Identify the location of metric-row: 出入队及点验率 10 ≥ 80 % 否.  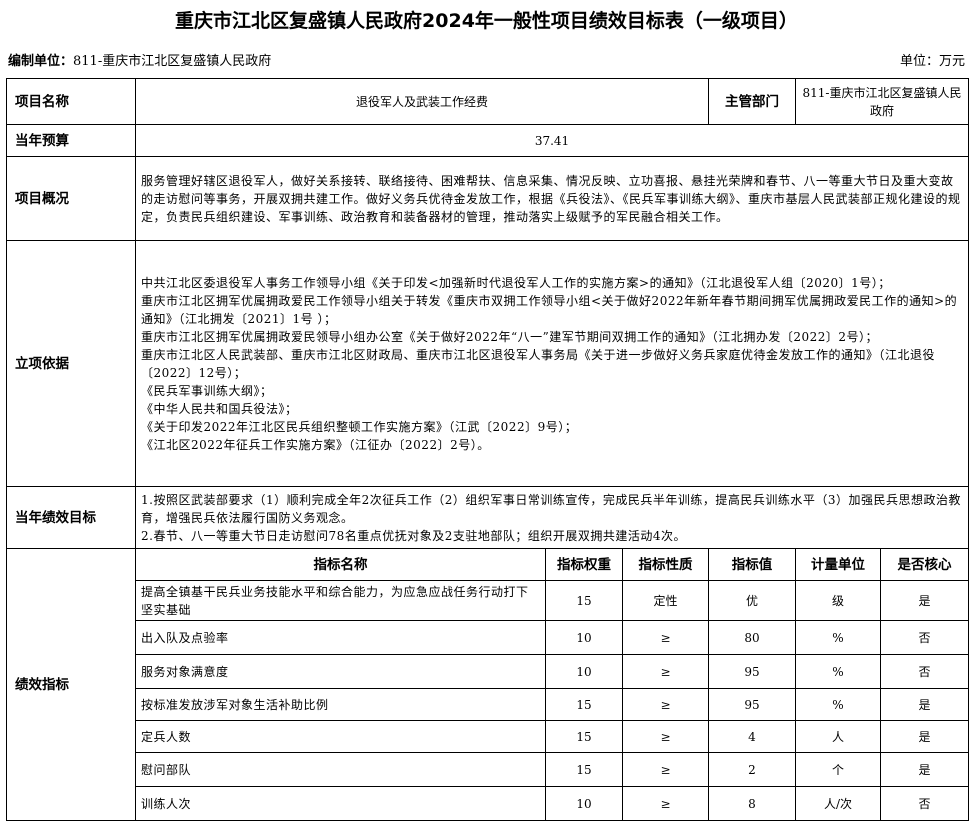
(488, 637).